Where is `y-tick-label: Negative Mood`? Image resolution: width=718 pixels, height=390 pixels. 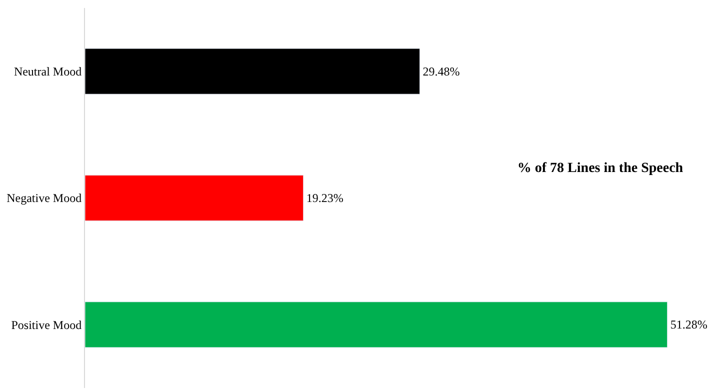
y-tick-label: Negative Mood is located at coordinates (44, 198).